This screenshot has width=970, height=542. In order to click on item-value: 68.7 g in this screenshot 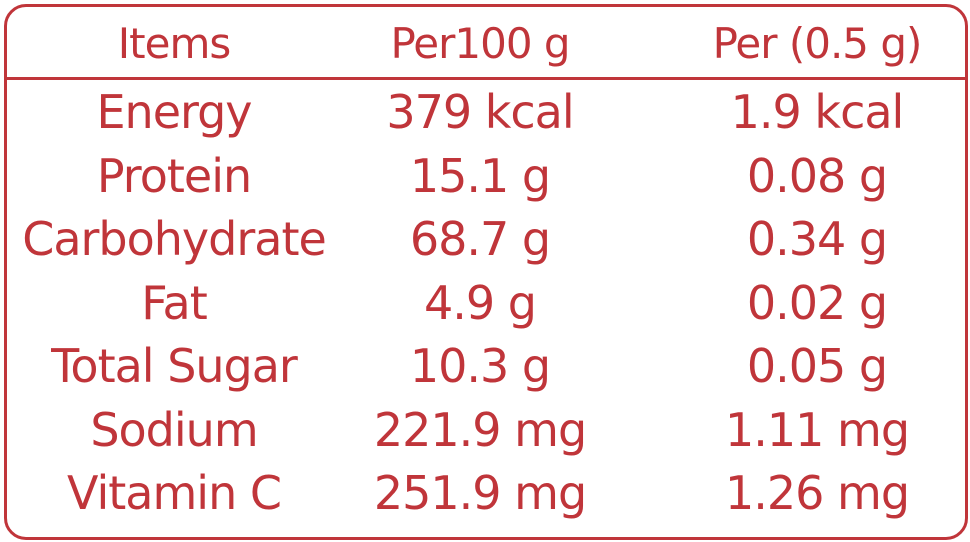, I will do `click(480, 239)`.